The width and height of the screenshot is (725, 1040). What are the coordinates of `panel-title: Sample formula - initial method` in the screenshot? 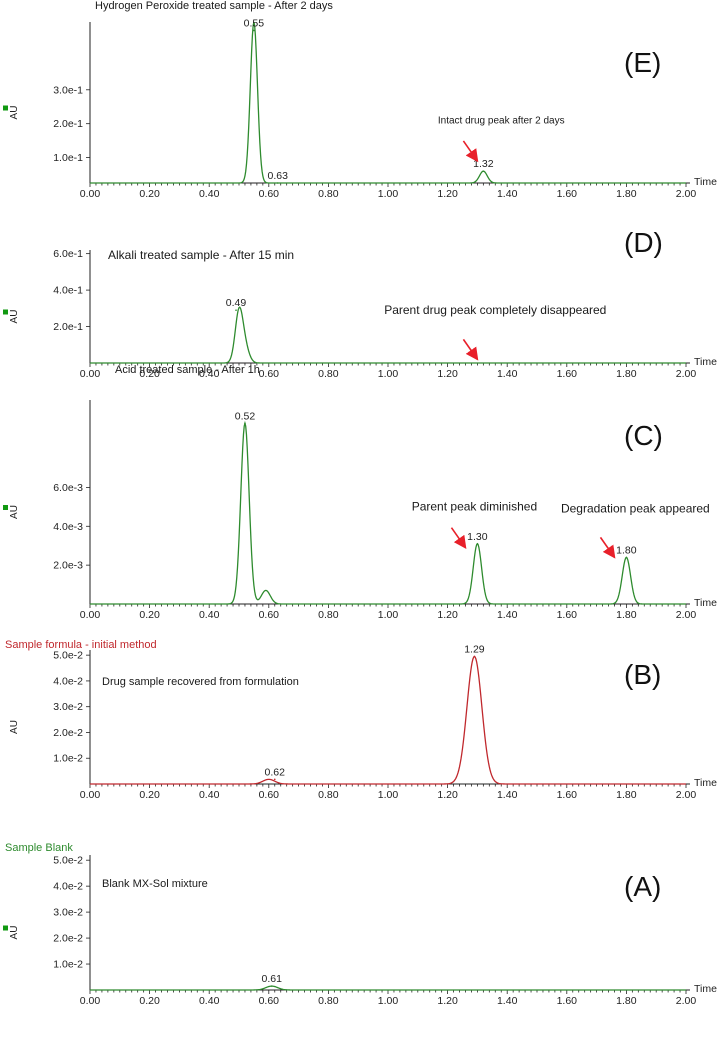 It's located at (81, 645).